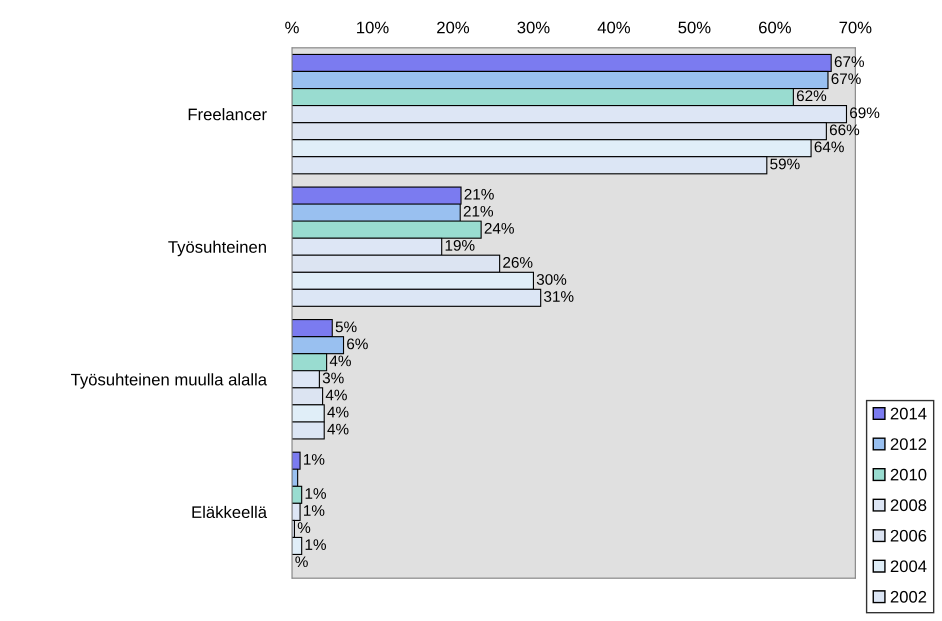 This screenshot has height=621, width=942. What do you see at coordinates (845, 130) in the screenshot?
I see `data-label: 66%` at bounding box center [845, 130].